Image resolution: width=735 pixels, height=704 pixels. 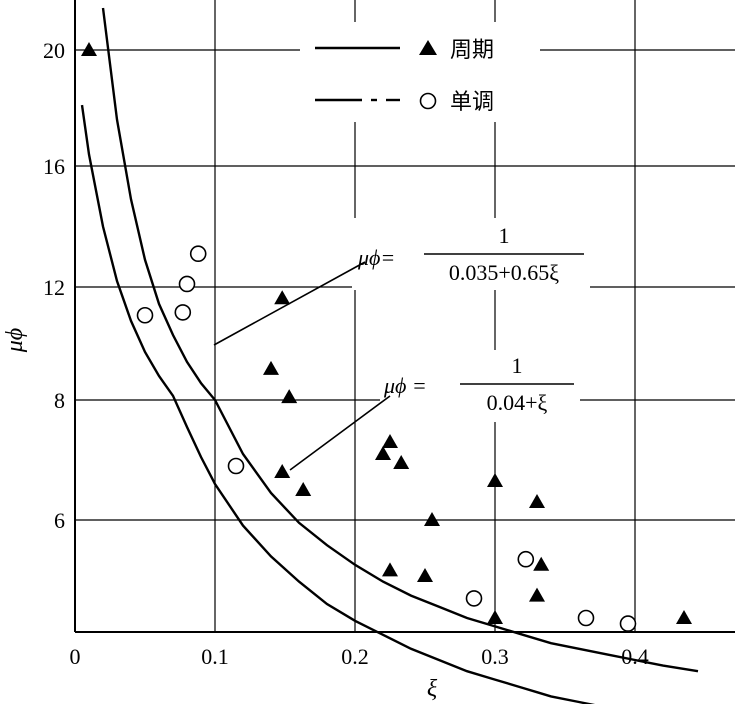 What do you see at coordinates (59, 400) in the screenshot?
I see `y-tick-label: 8` at bounding box center [59, 400].